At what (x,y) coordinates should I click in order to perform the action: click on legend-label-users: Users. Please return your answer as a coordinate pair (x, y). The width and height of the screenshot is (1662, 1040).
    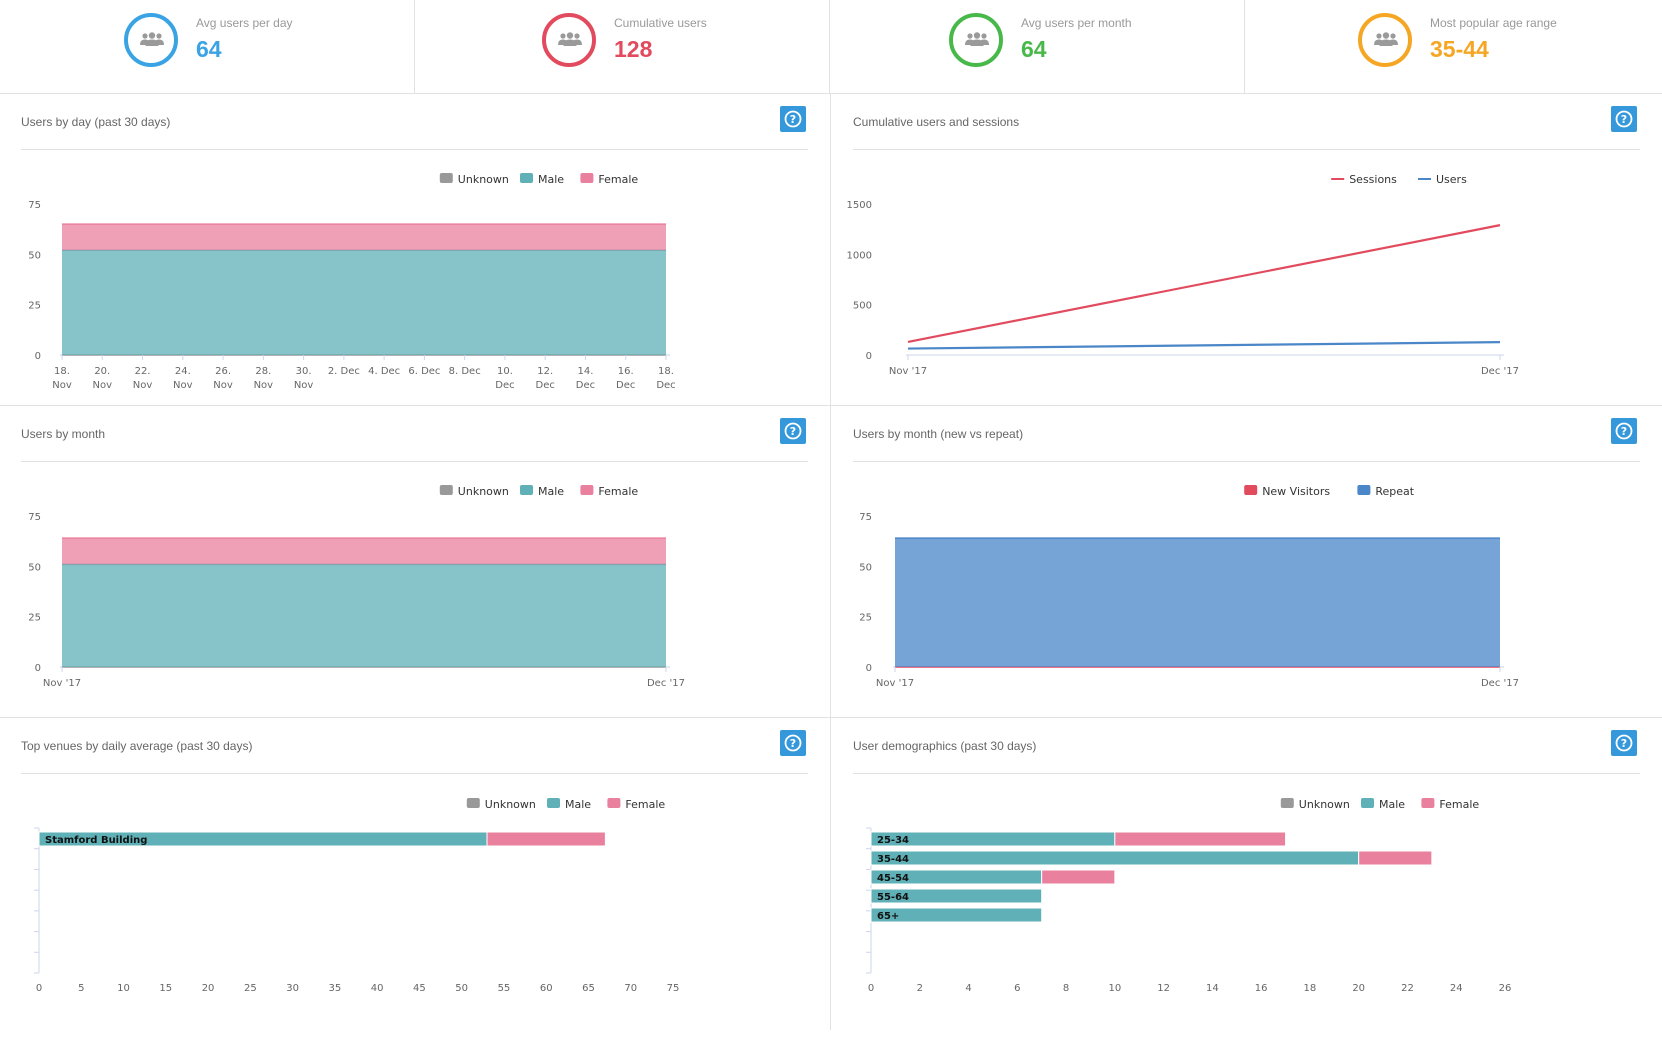
    Looking at the image, I should click on (1451, 179).